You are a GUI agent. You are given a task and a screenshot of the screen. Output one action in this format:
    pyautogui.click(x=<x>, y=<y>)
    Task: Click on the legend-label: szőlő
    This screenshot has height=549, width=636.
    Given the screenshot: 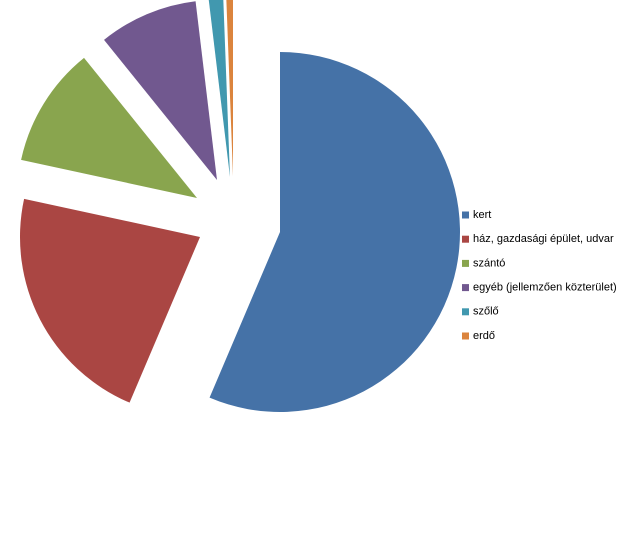 What is the action you would take?
    pyautogui.click(x=486, y=312)
    